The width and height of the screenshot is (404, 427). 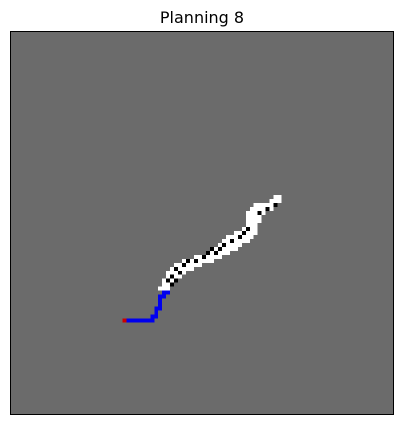 What do you see at coordinates (124, 320) in the screenshot?
I see `start-cell` at bounding box center [124, 320].